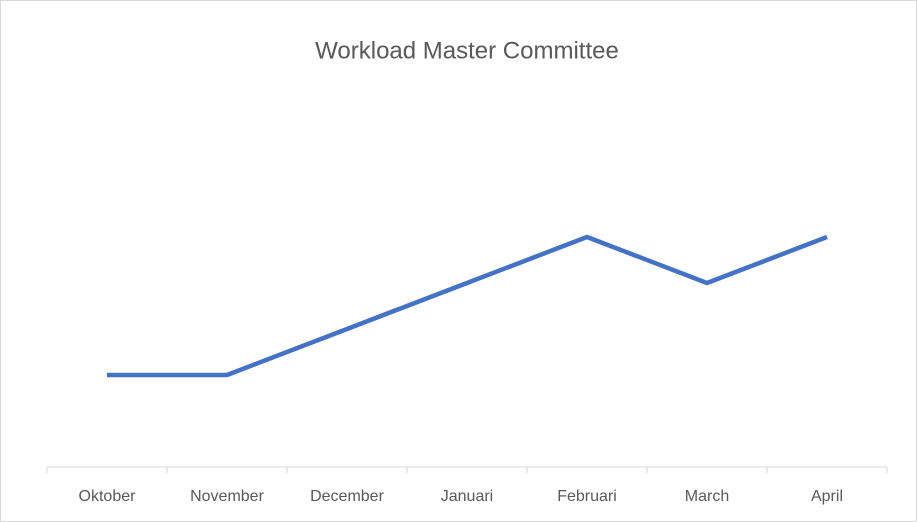  What do you see at coordinates (827, 496) in the screenshot?
I see `x-tick-label: April` at bounding box center [827, 496].